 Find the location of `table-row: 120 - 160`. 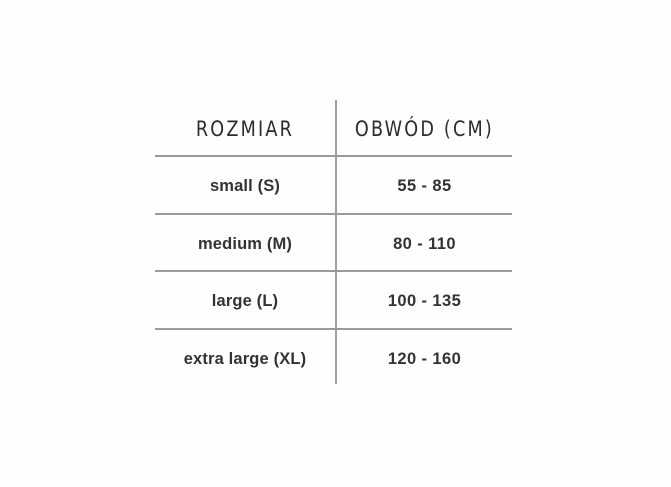

table-row: 120 - 160 is located at coordinates (424, 358).